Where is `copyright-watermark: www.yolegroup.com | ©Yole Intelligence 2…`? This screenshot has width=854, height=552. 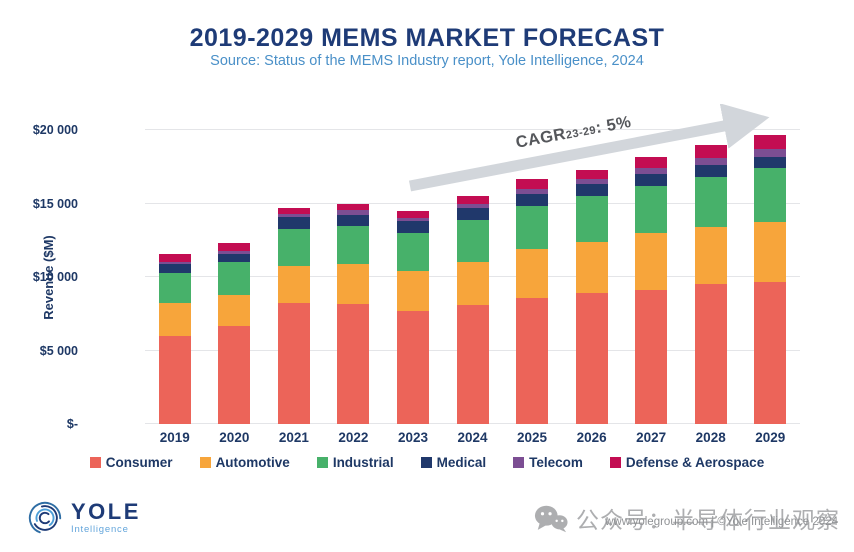 copyright-watermark: www.yolegroup.com | ©Yole Intelligence 2… is located at coordinates (721, 522).